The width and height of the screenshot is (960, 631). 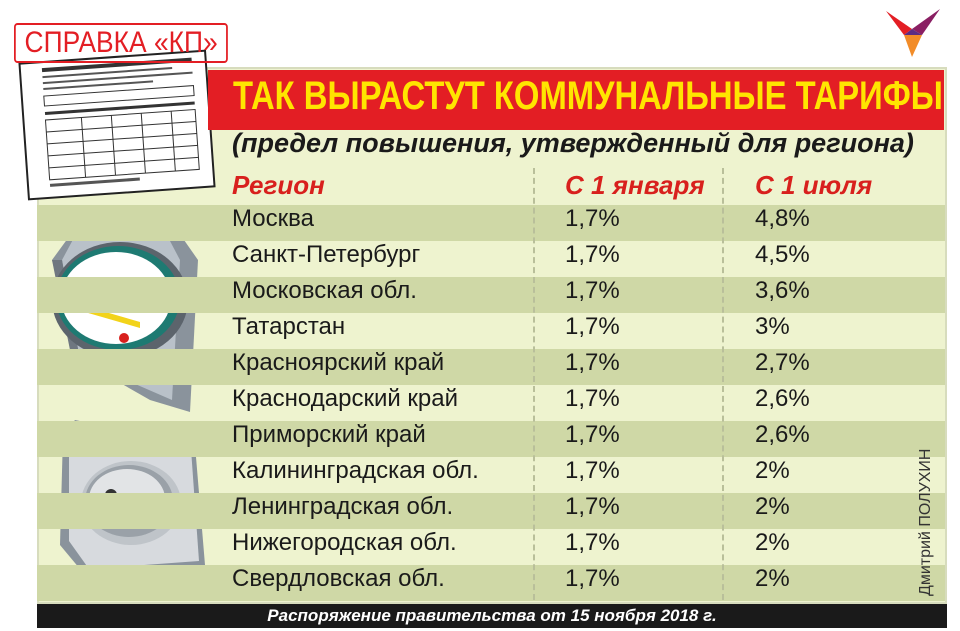 I want to click on region-cell: Нижегородская обл., so click(x=344, y=542).